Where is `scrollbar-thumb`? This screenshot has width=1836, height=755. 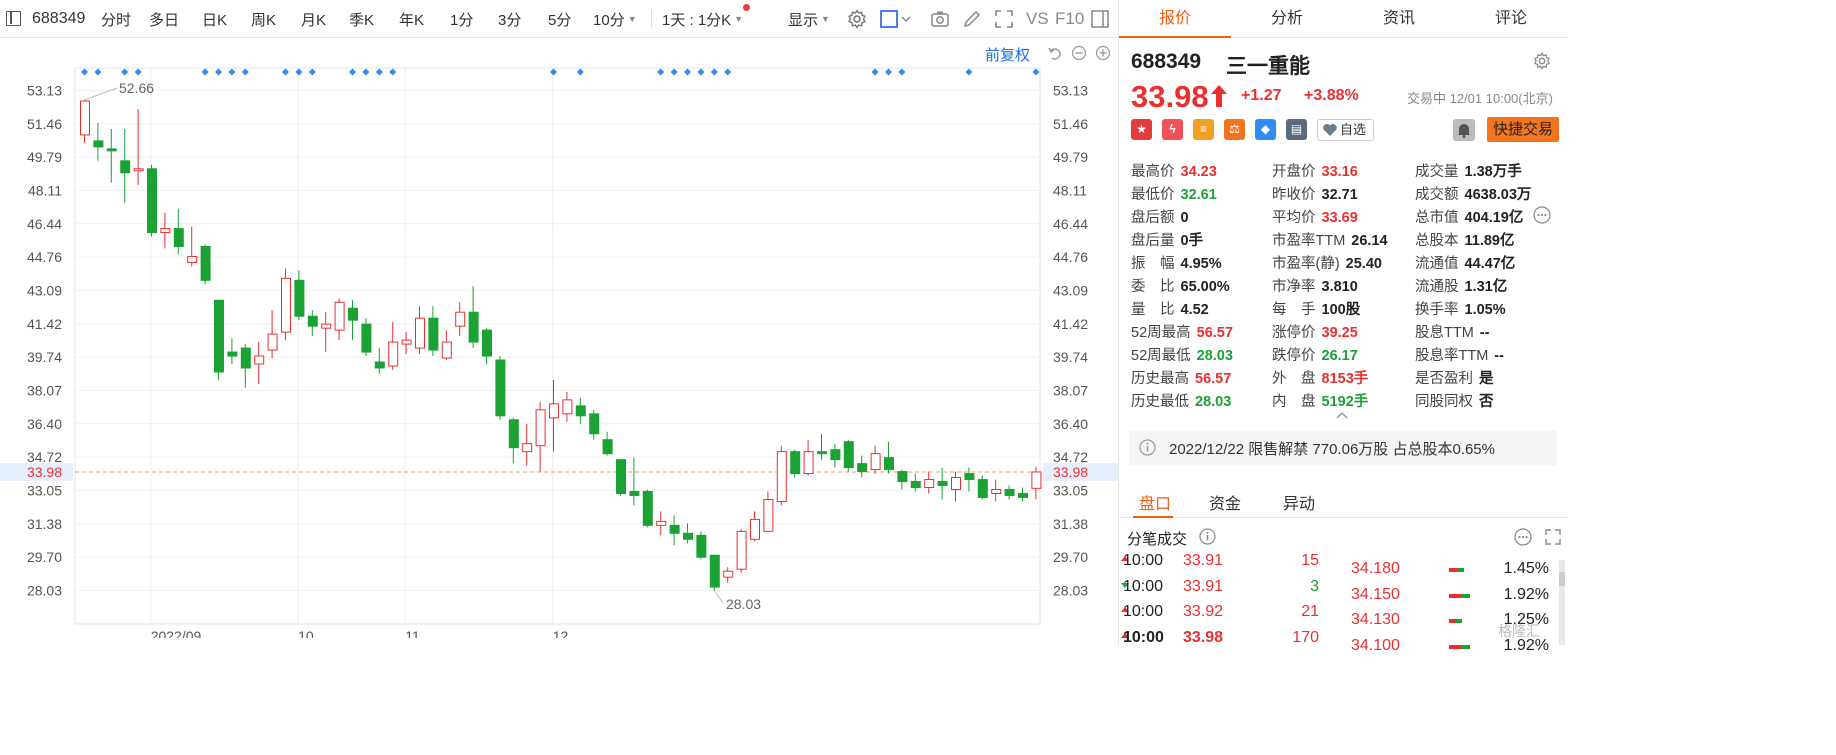
scrollbar-thumb is located at coordinates (1562, 579).